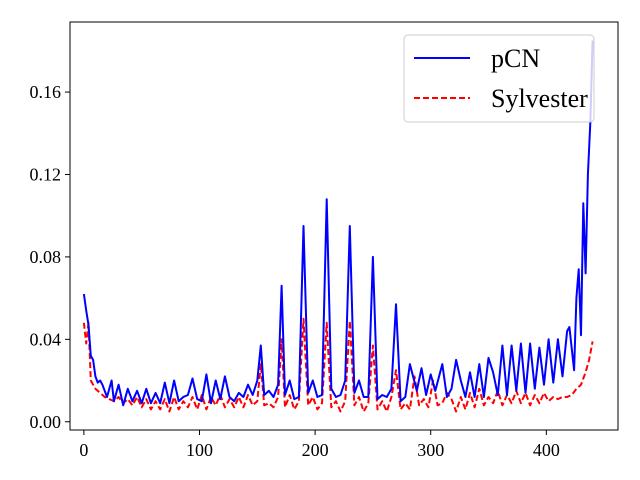 This screenshot has height=480, width=640. What do you see at coordinates (46, 92) in the screenshot?
I see `y-tick-label: 0.16` at bounding box center [46, 92].